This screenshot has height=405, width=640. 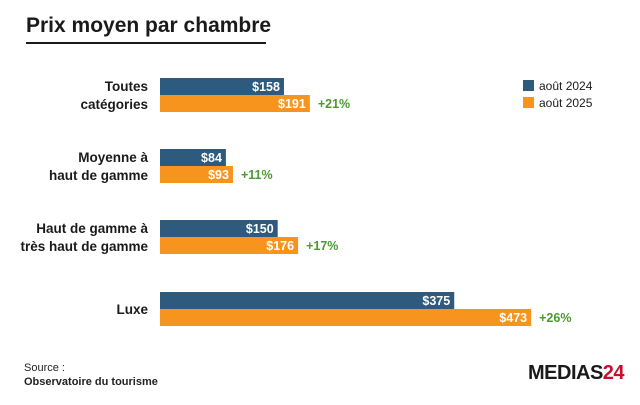 What do you see at coordinates (146, 43) in the screenshot?
I see `title-underline` at bounding box center [146, 43].